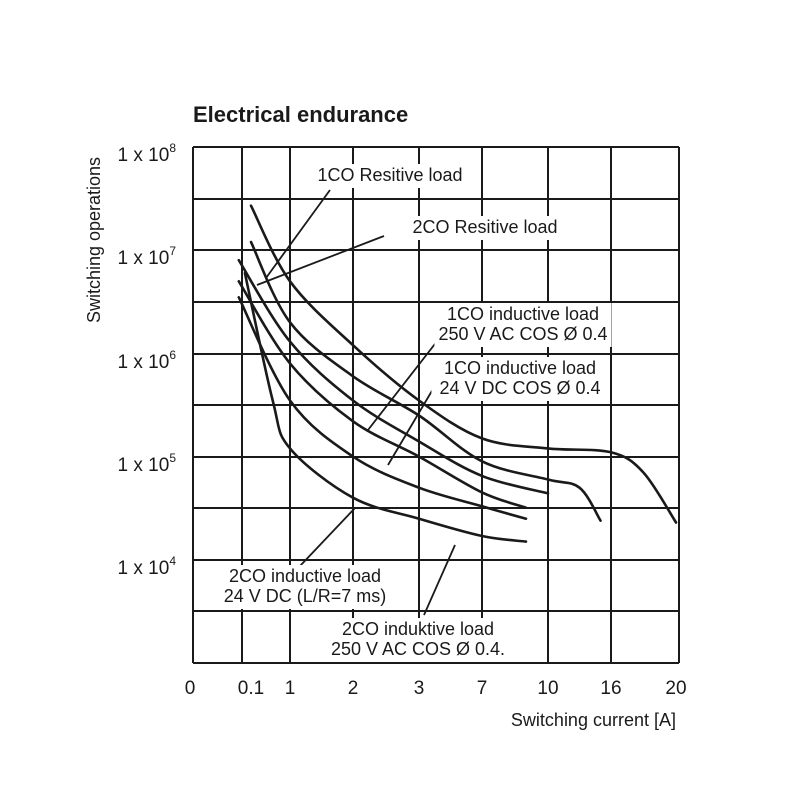 Image resolution: width=800 pixels, height=800 pixels. Describe the element at coordinates (419, 688) in the screenshot. I see `x-tick-label: 3` at that location.